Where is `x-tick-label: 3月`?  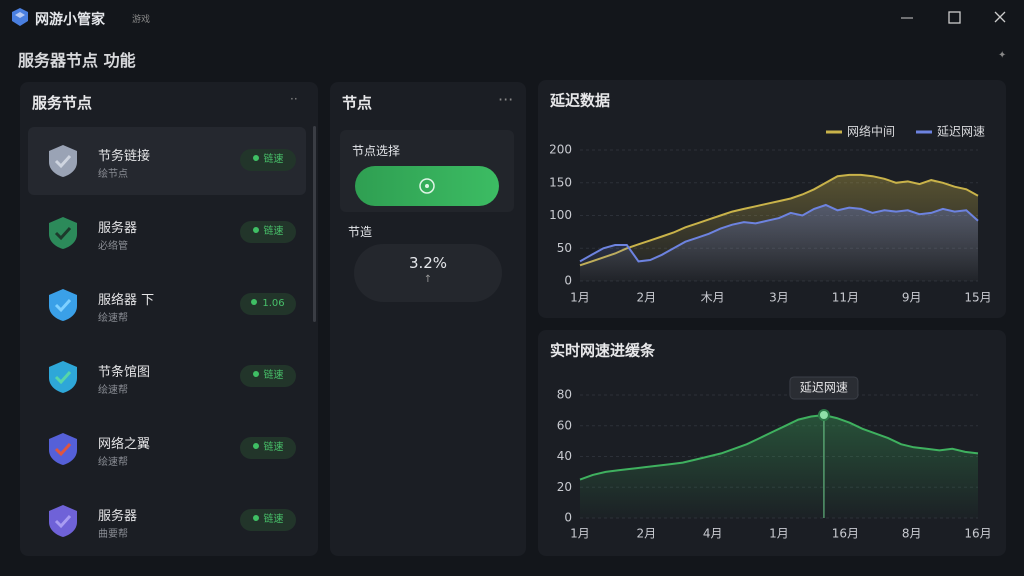
x-tick-label: 3月 is located at coordinates (779, 298).